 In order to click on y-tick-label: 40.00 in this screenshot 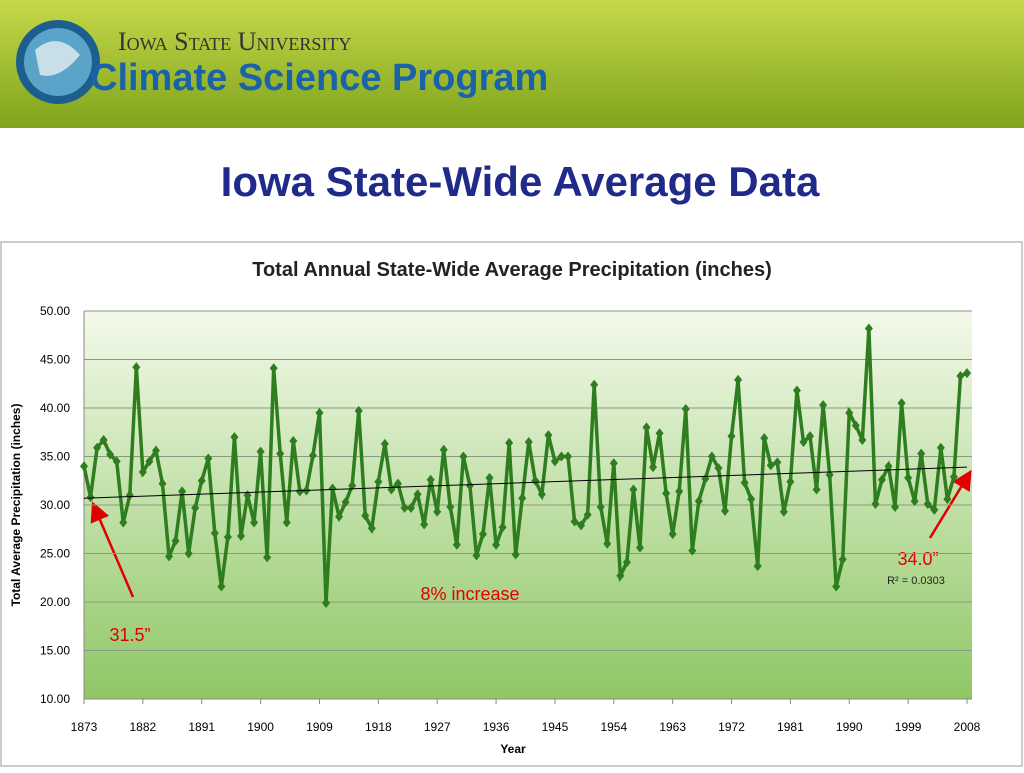, I will do `click(55, 408)`.